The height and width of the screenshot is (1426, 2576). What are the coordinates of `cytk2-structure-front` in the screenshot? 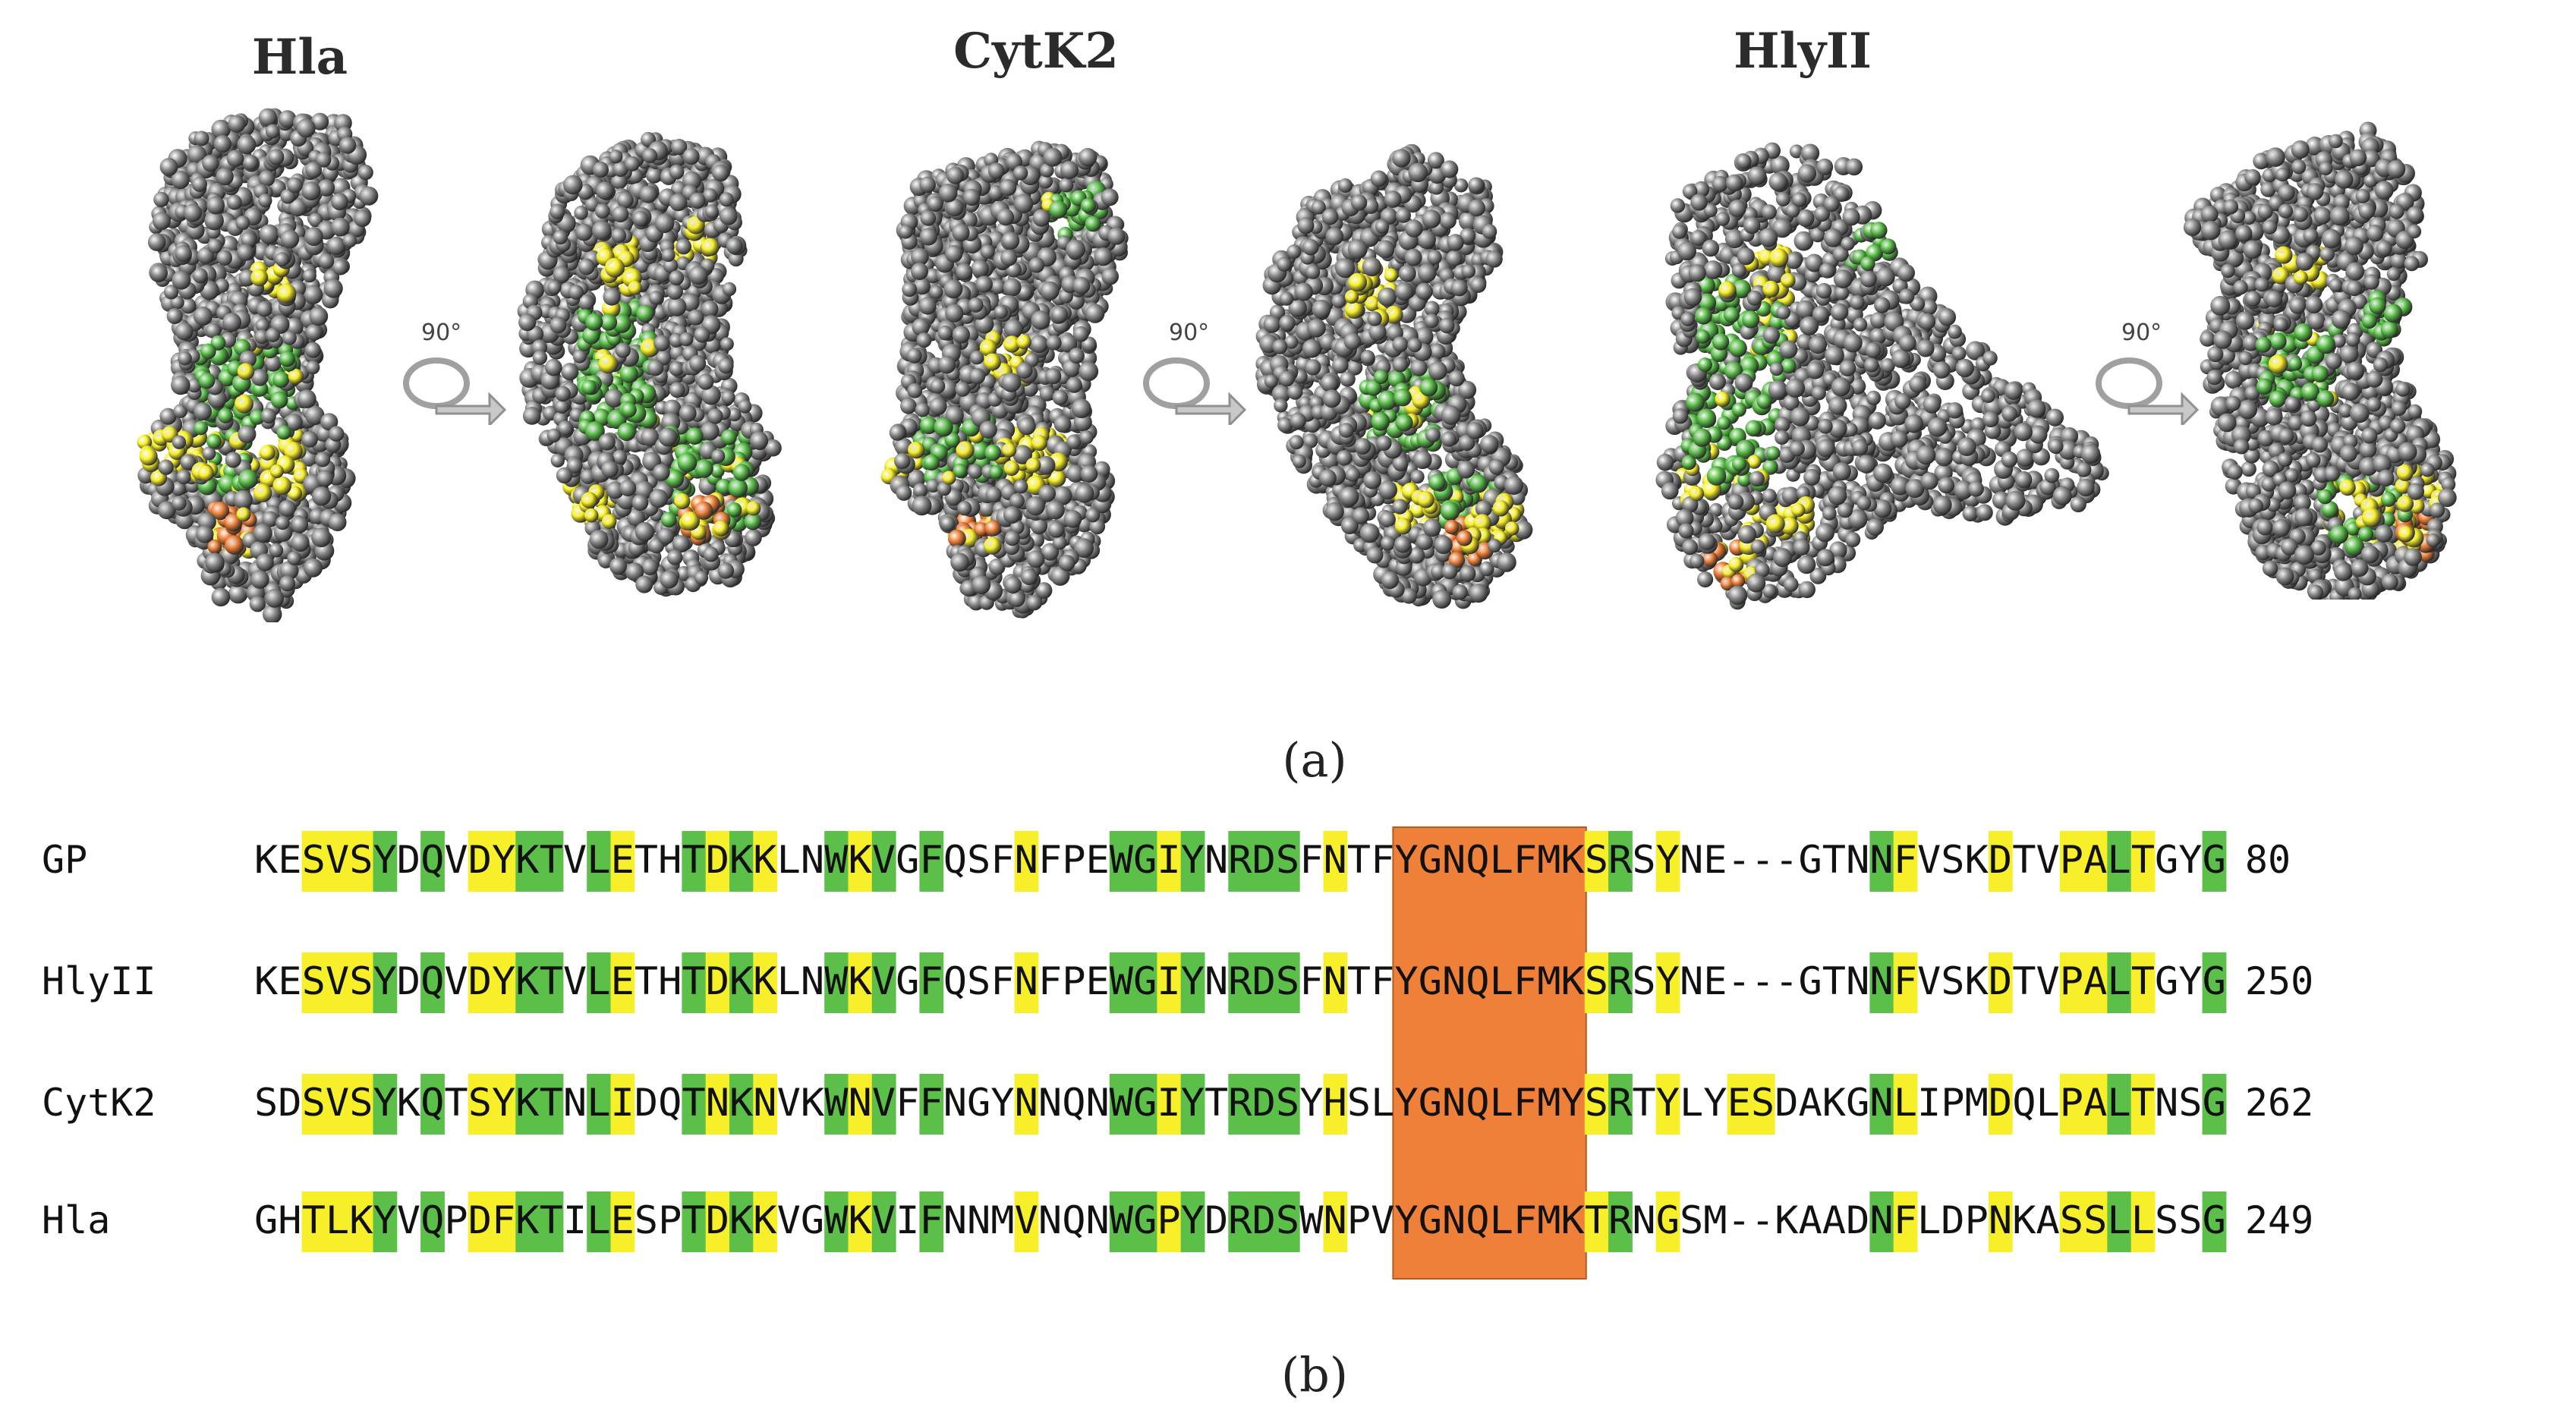 It's located at (1004, 379).